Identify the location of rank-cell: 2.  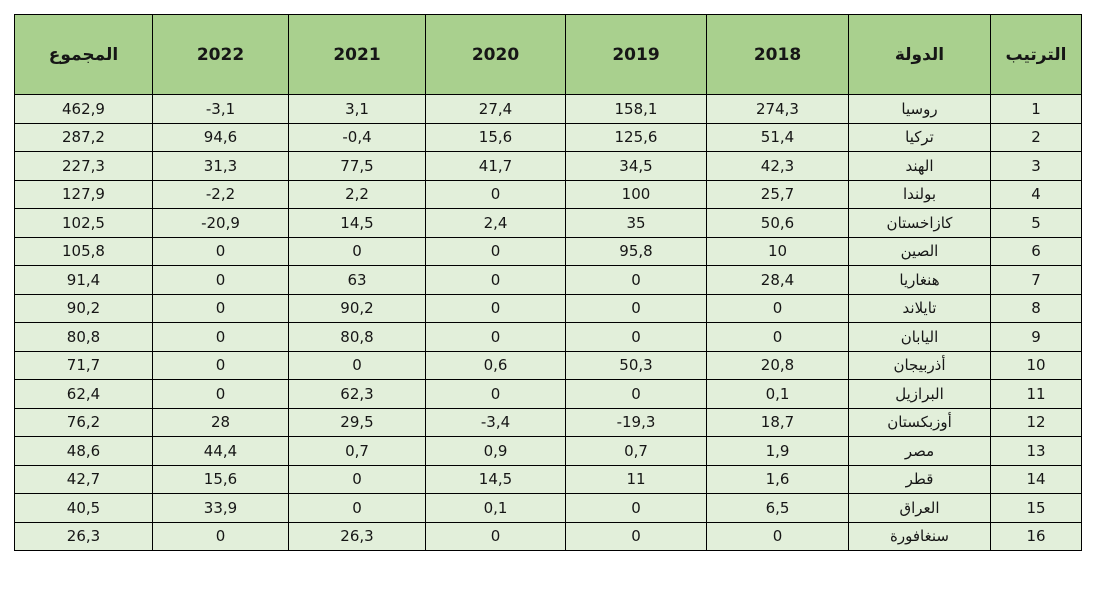
(1036, 137).